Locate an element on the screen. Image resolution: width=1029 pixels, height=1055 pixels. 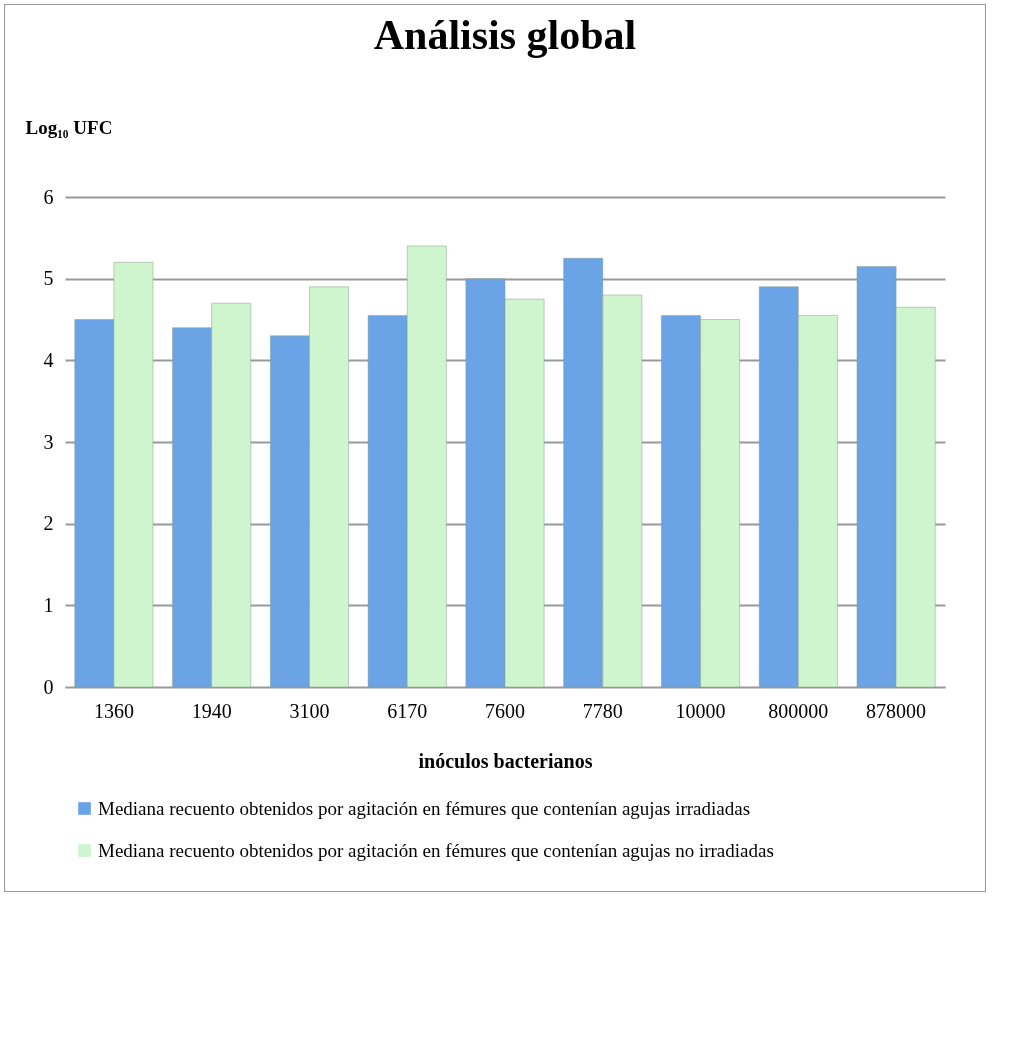
y-tick-label: 1 is located at coordinates (48, 604).